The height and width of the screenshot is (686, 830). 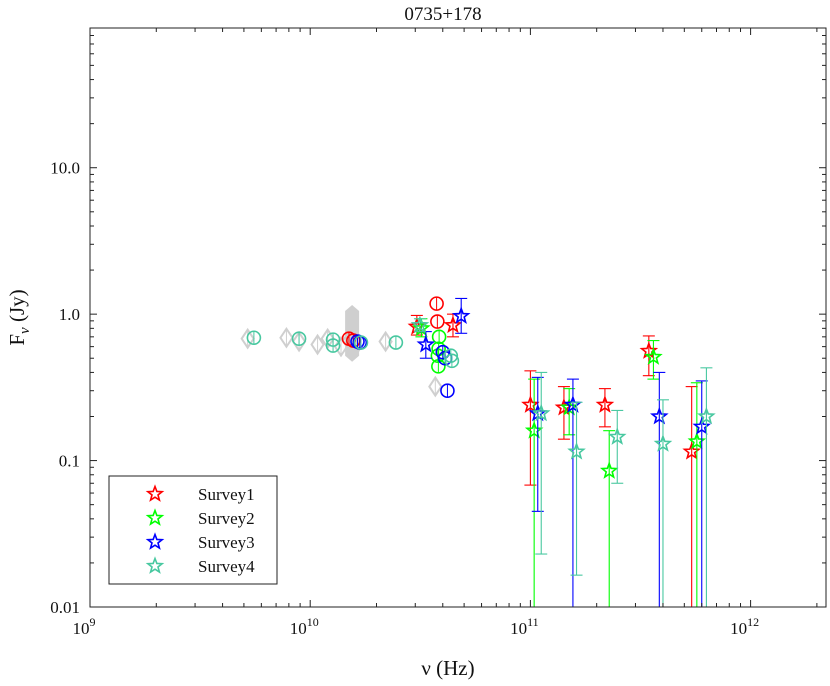 I want to click on x-tick-label: 1012, so click(x=744, y=626).